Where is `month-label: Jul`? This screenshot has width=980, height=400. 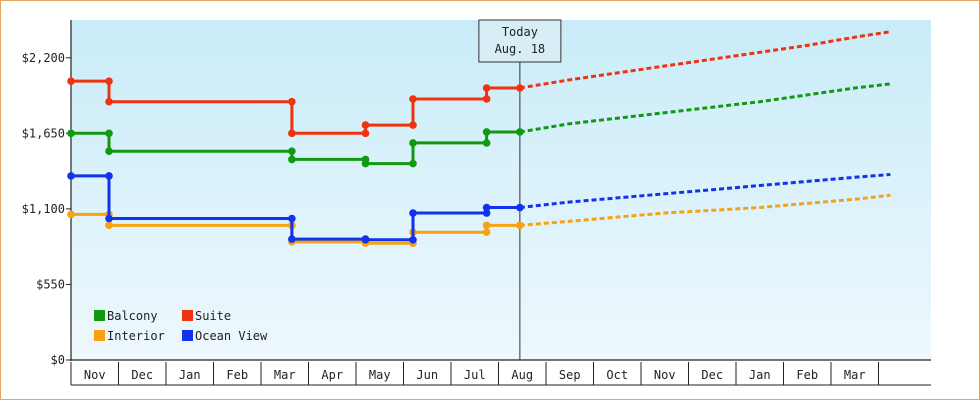
month-label: Jul is located at coordinates (475, 375).